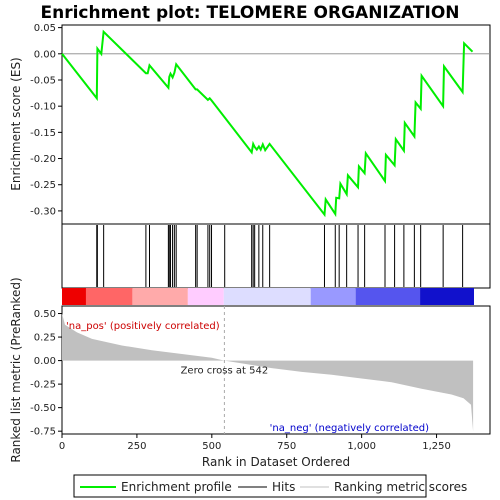 Image resolution: width=500 pixels, height=500 pixels. What do you see at coordinates (280, 256) in the screenshot?
I see `hit-lines` at bounding box center [280, 256].